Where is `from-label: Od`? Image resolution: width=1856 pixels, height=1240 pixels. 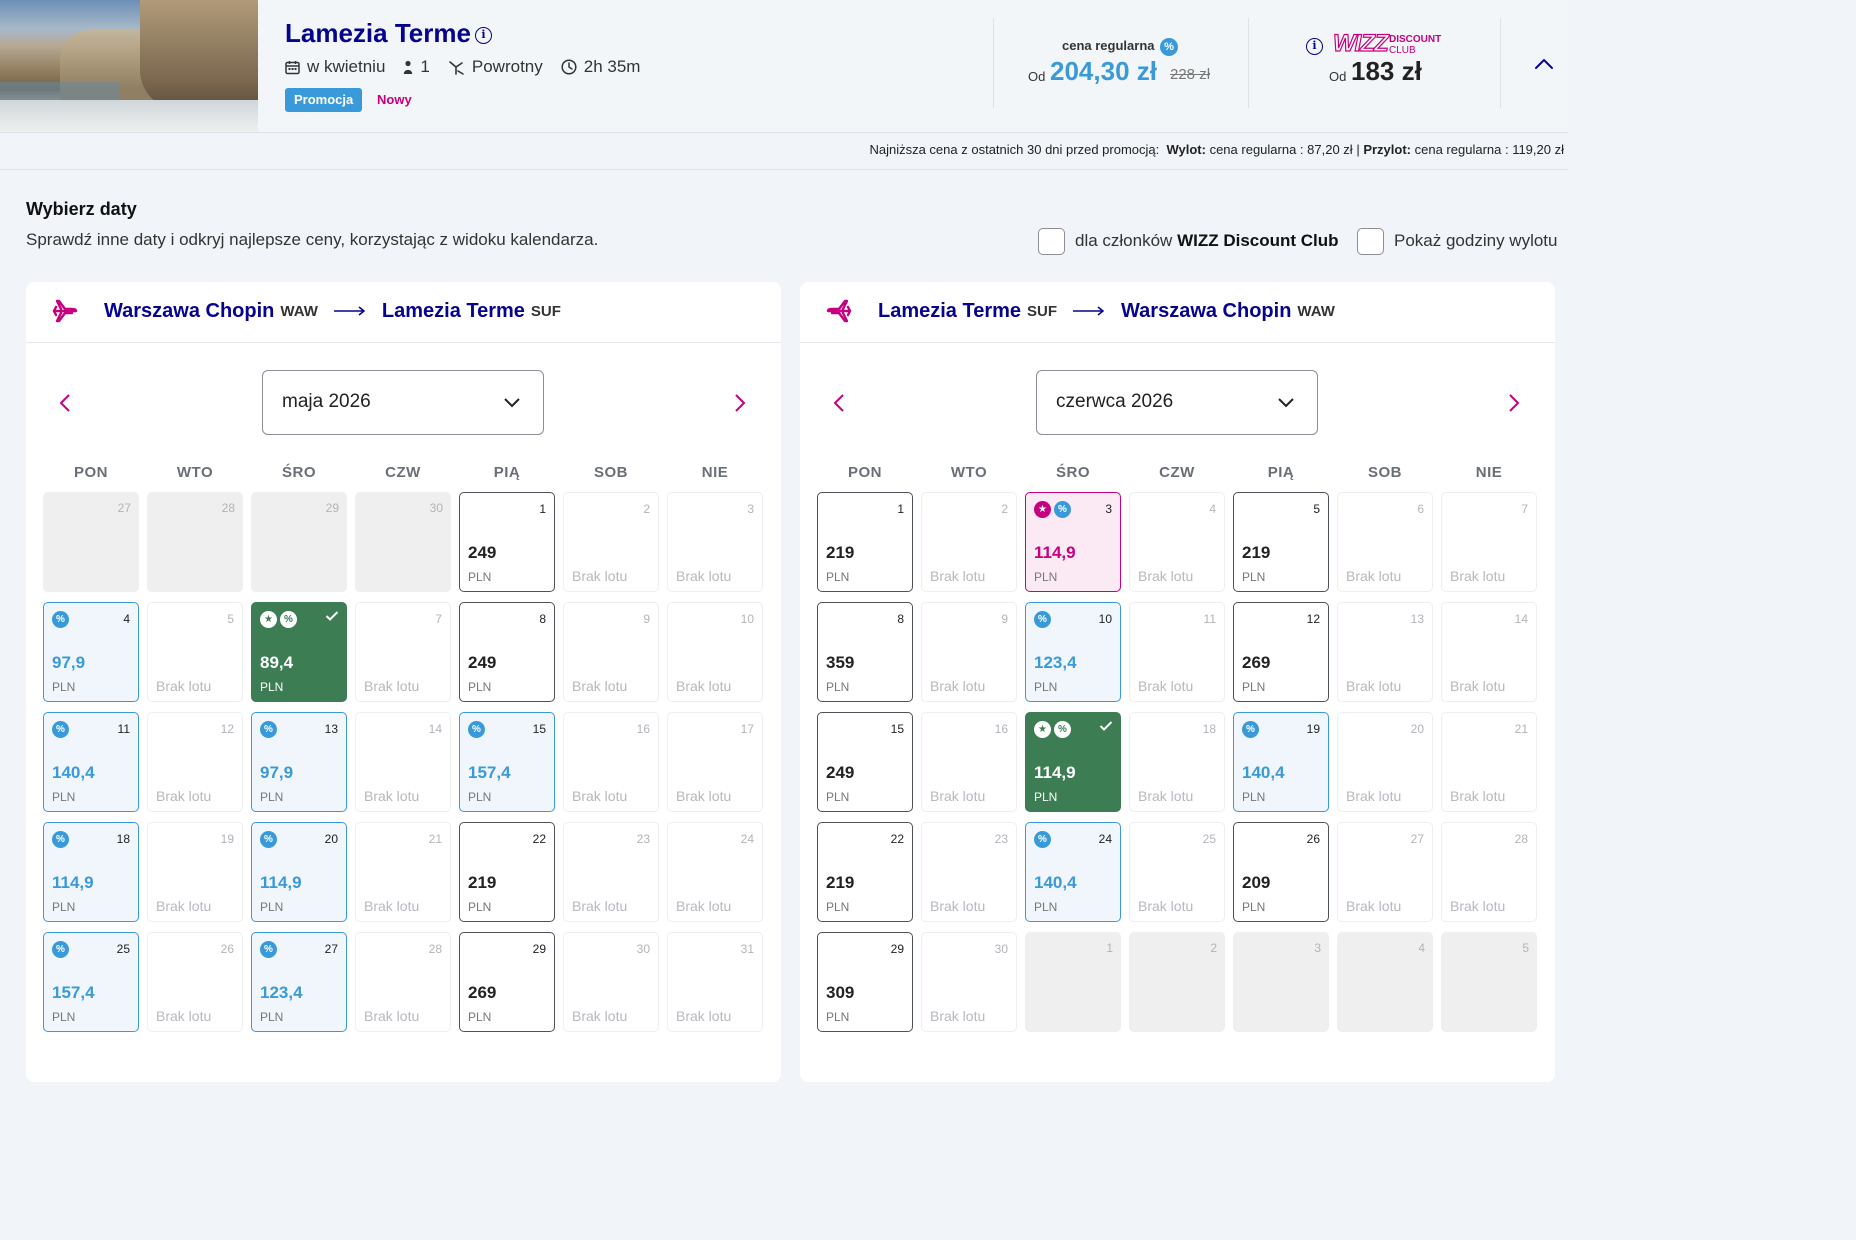 from-label: Od is located at coordinates (1037, 76).